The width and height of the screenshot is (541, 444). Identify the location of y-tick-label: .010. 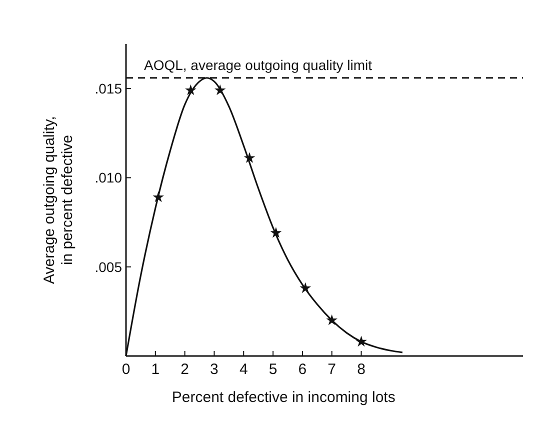
(108, 178).